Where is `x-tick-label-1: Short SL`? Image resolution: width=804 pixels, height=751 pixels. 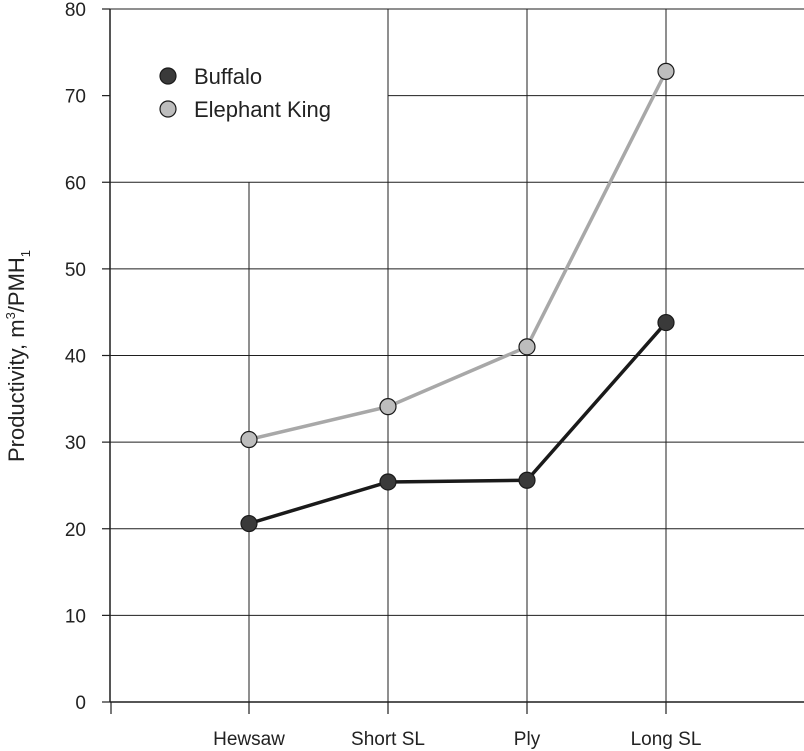 x-tick-label-1: Short SL is located at coordinates (388, 739).